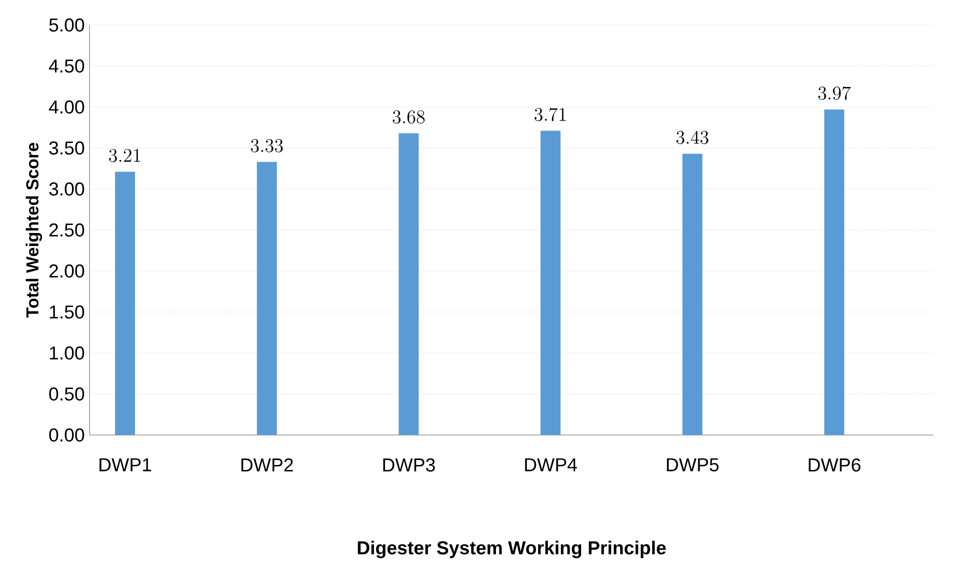 Image resolution: width=969 pixels, height=566 pixels. I want to click on x-tick-label: DWP4, so click(551, 465).